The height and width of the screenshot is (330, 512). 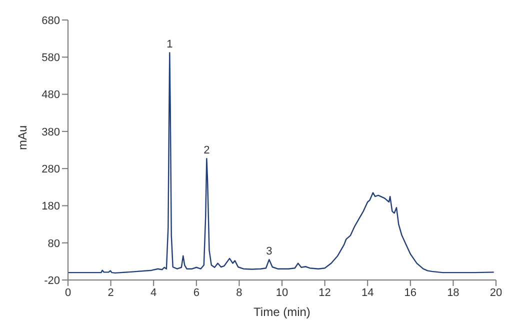 I want to click on y-tick-label: 580, so click(x=51, y=58).